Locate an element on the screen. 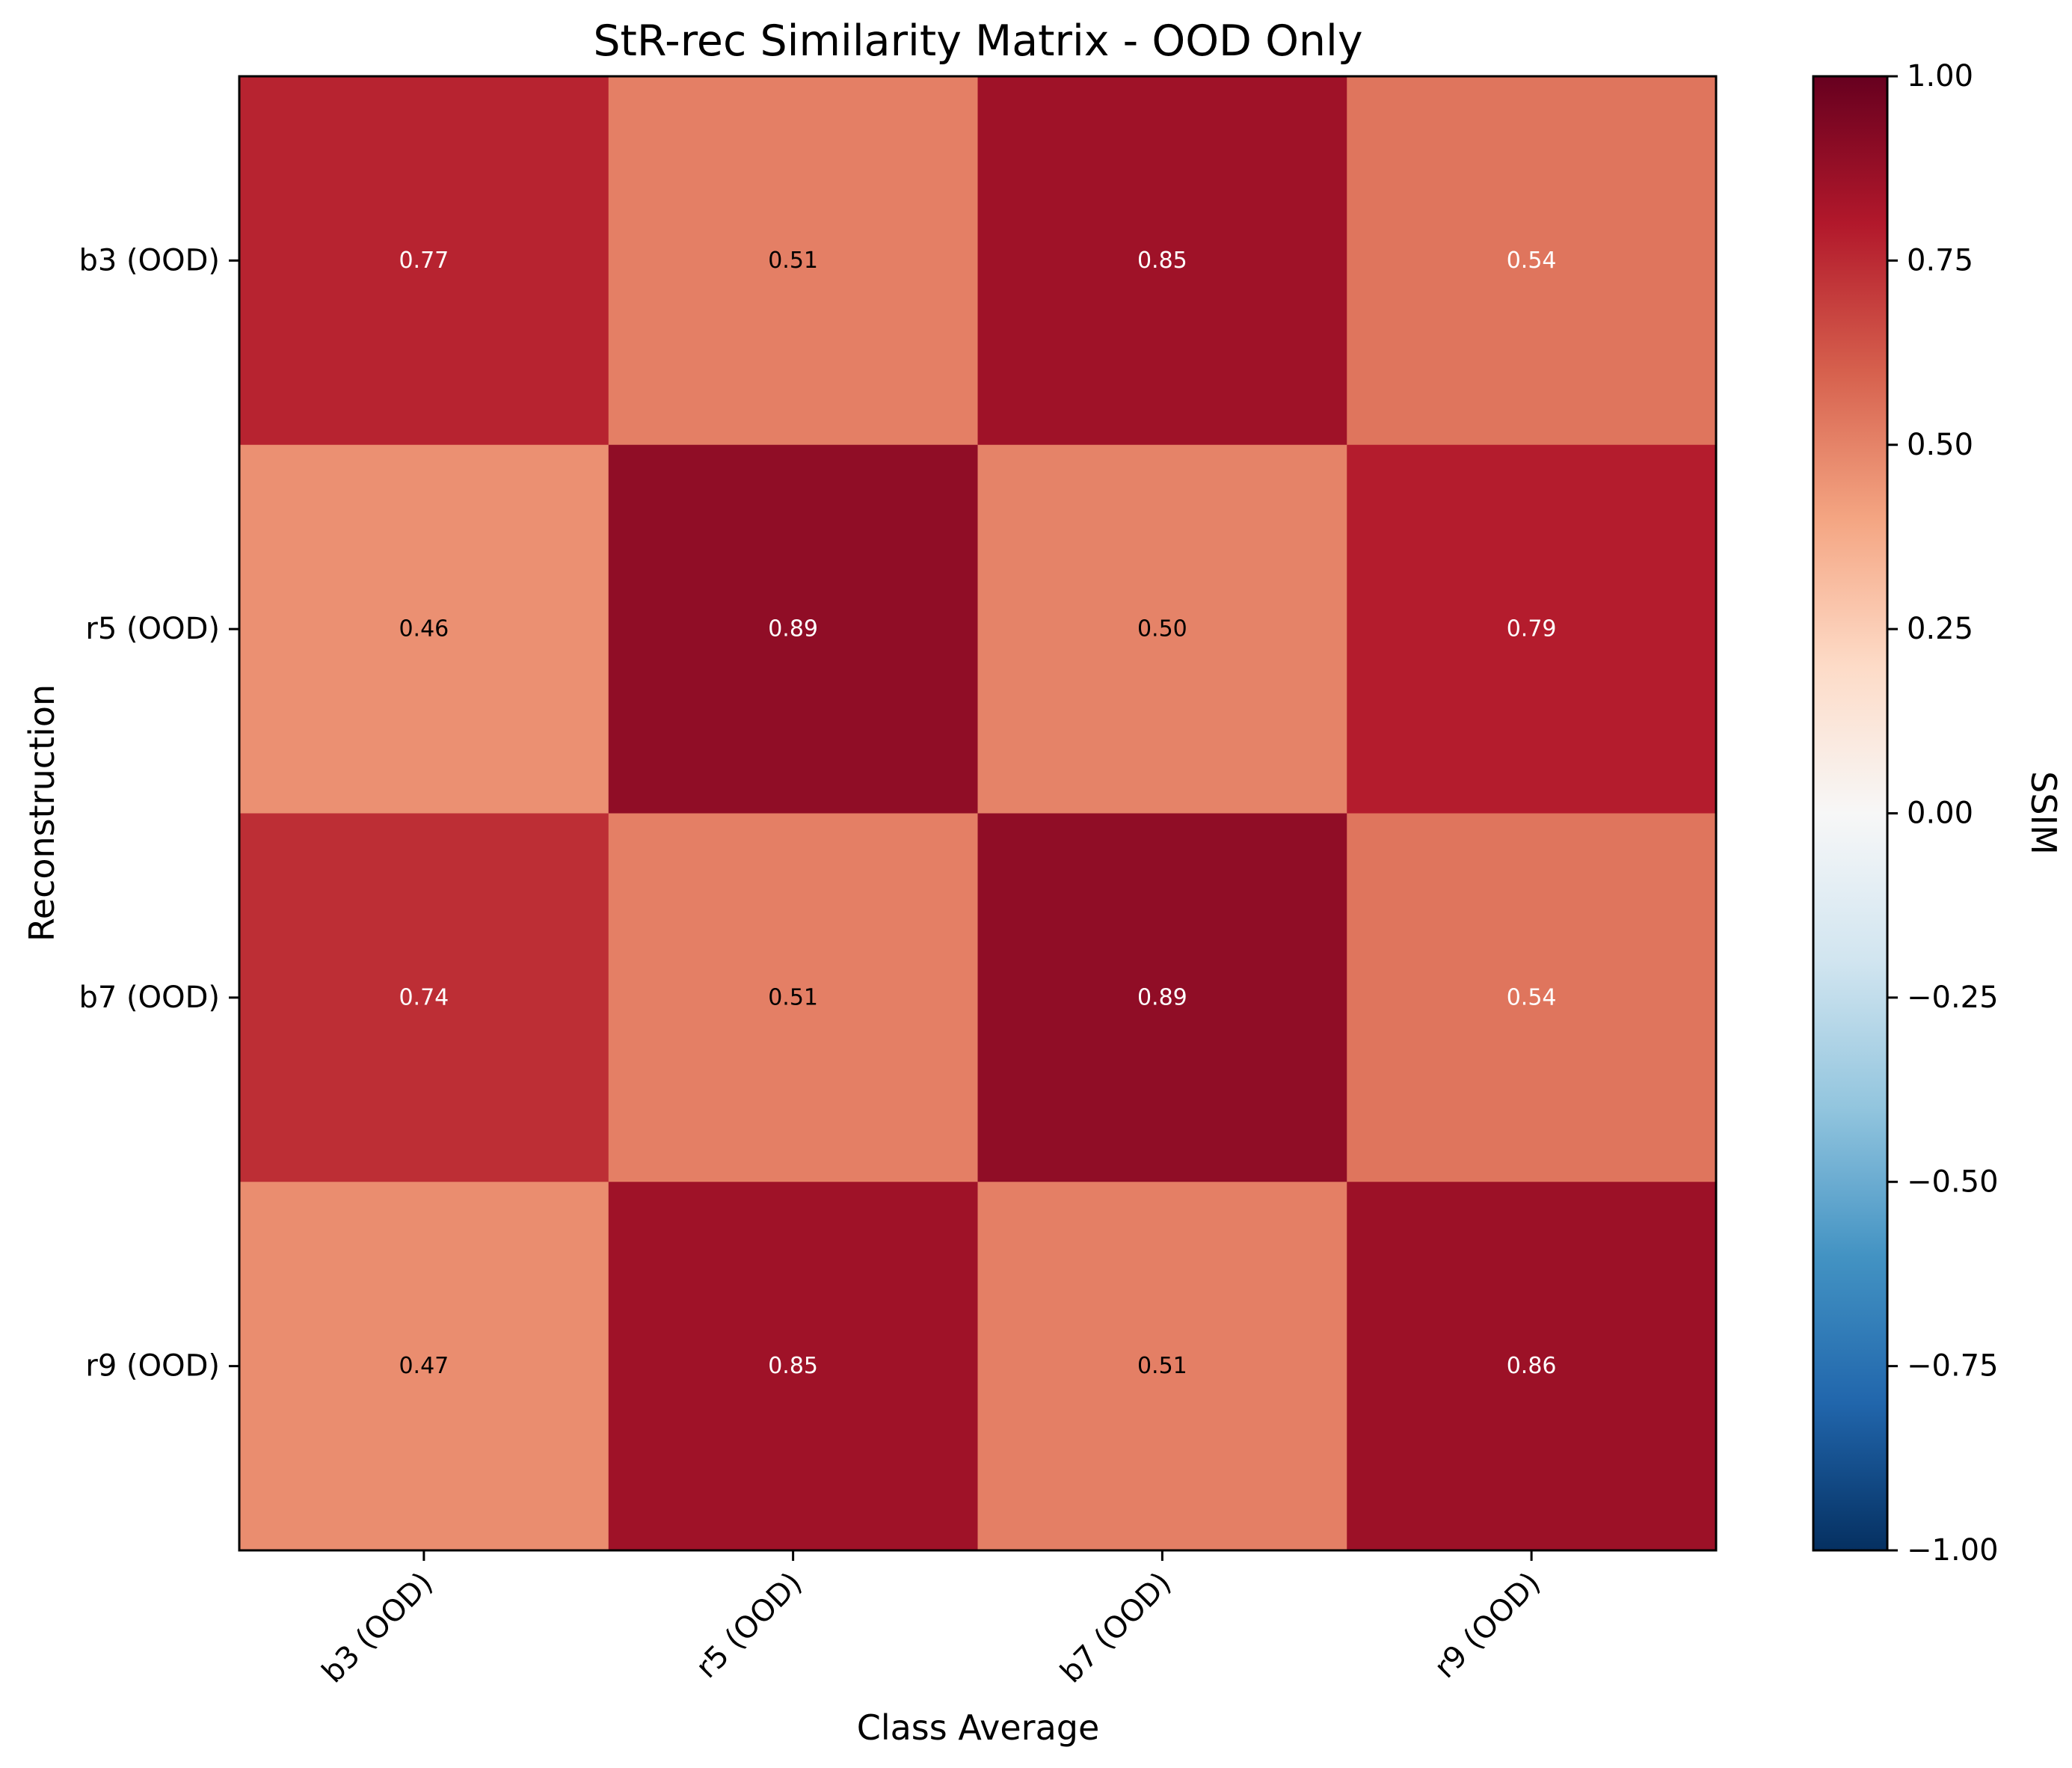 This screenshot has height=1768, width=2072. y-tick-label: r5 (OOD) is located at coordinates (152, 629).